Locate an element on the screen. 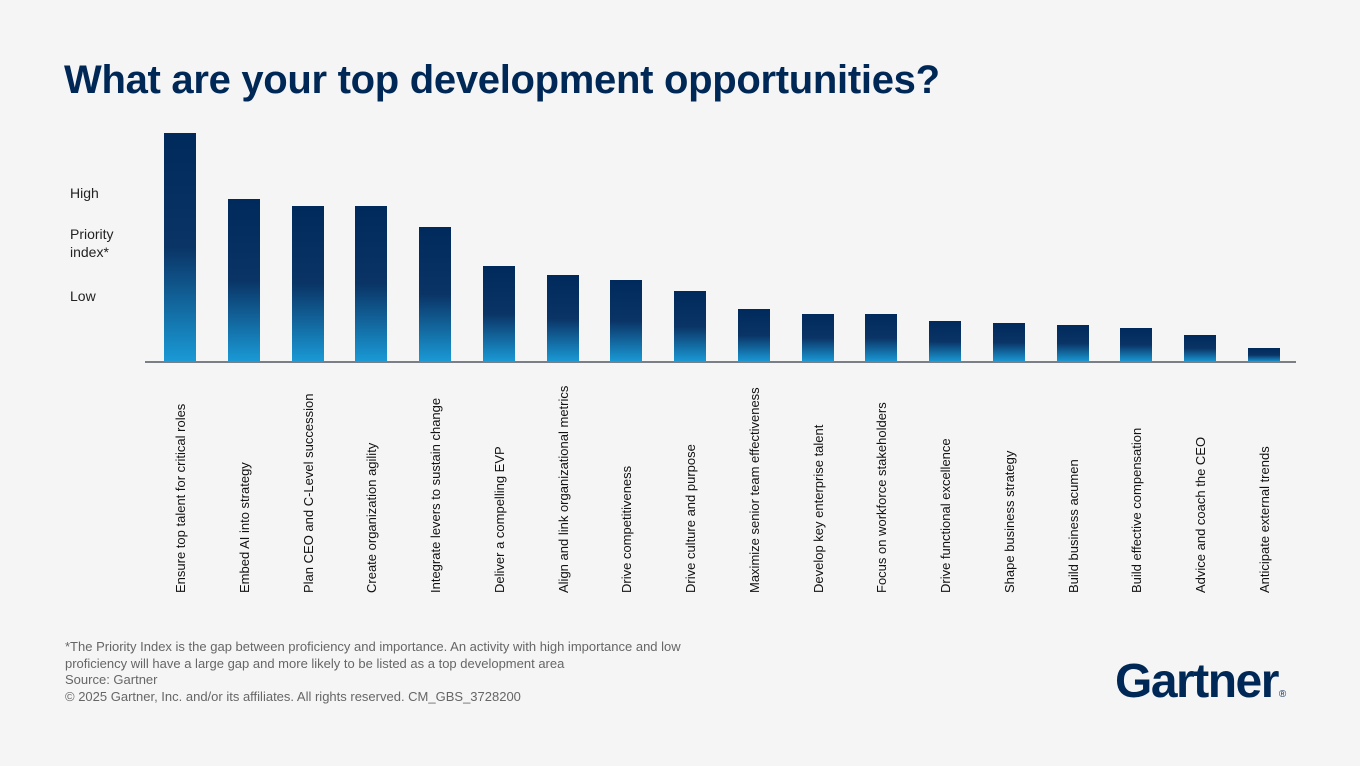 The width and height of the screenshot is (1360, 766). x-tick-label: Build effective compensation is located at coordinates (1136, 510).